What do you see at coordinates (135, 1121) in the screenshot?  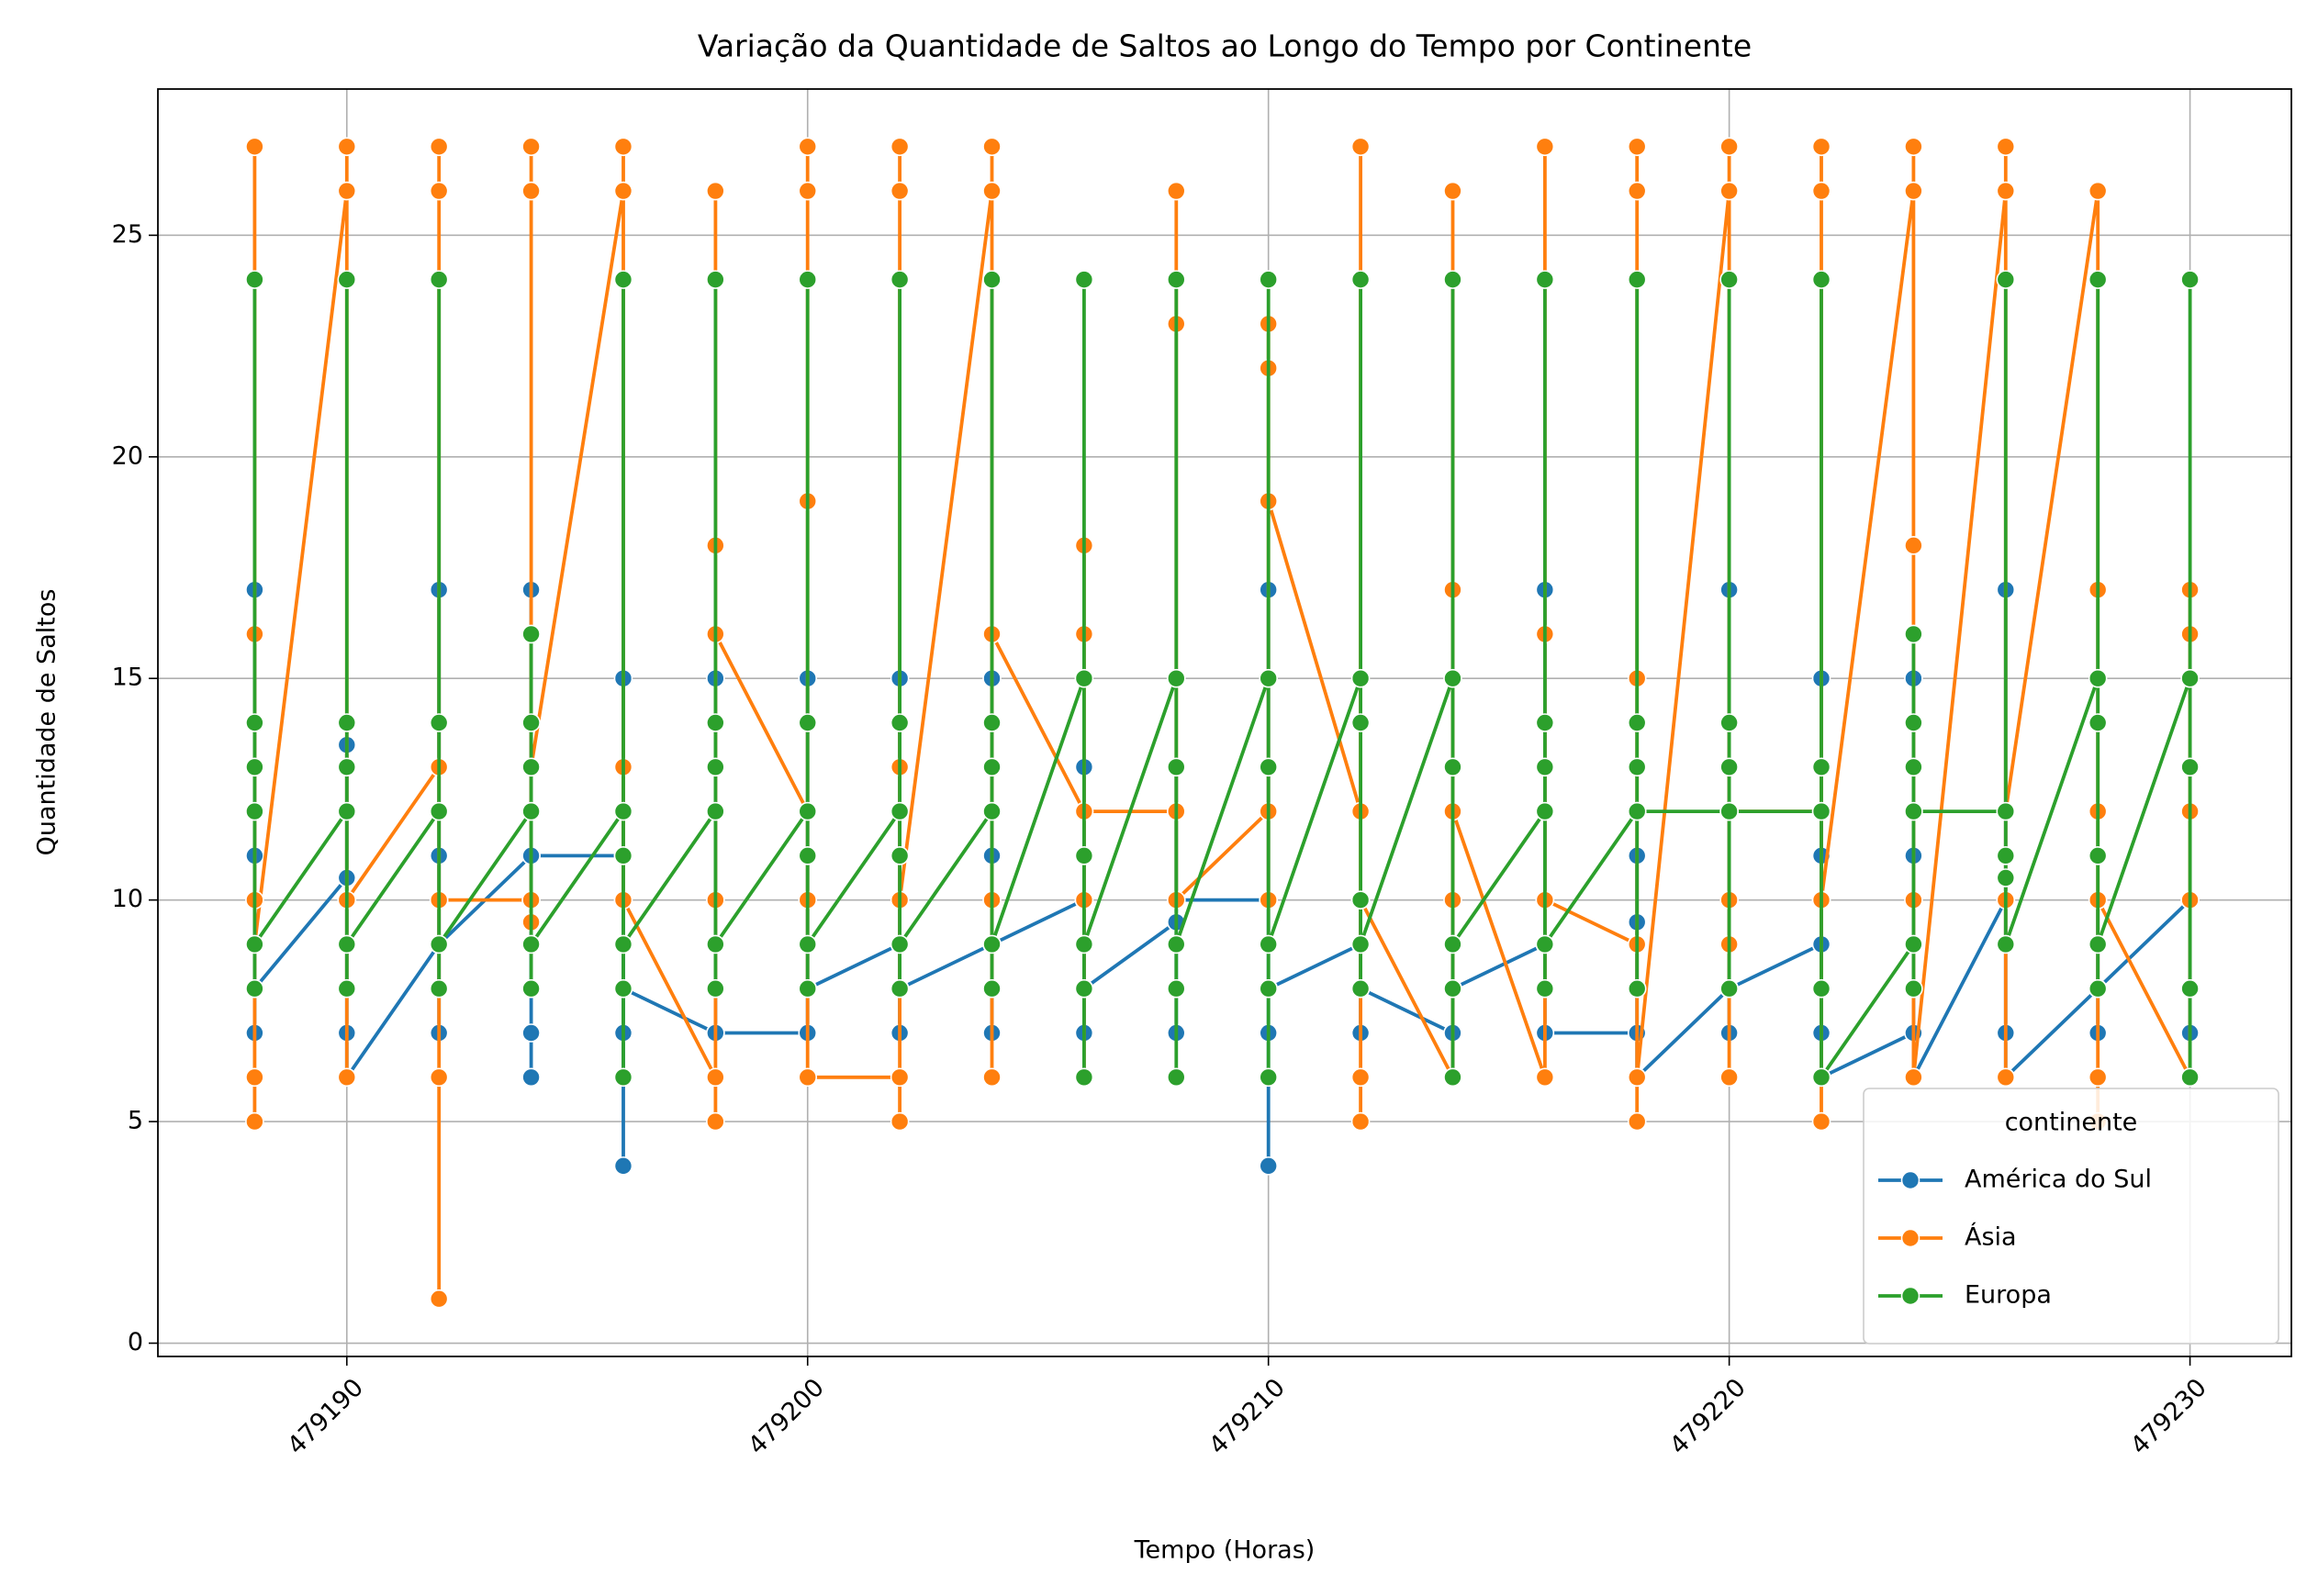 I see `y-tick-label: 5` at bounding box center [135, 1121].